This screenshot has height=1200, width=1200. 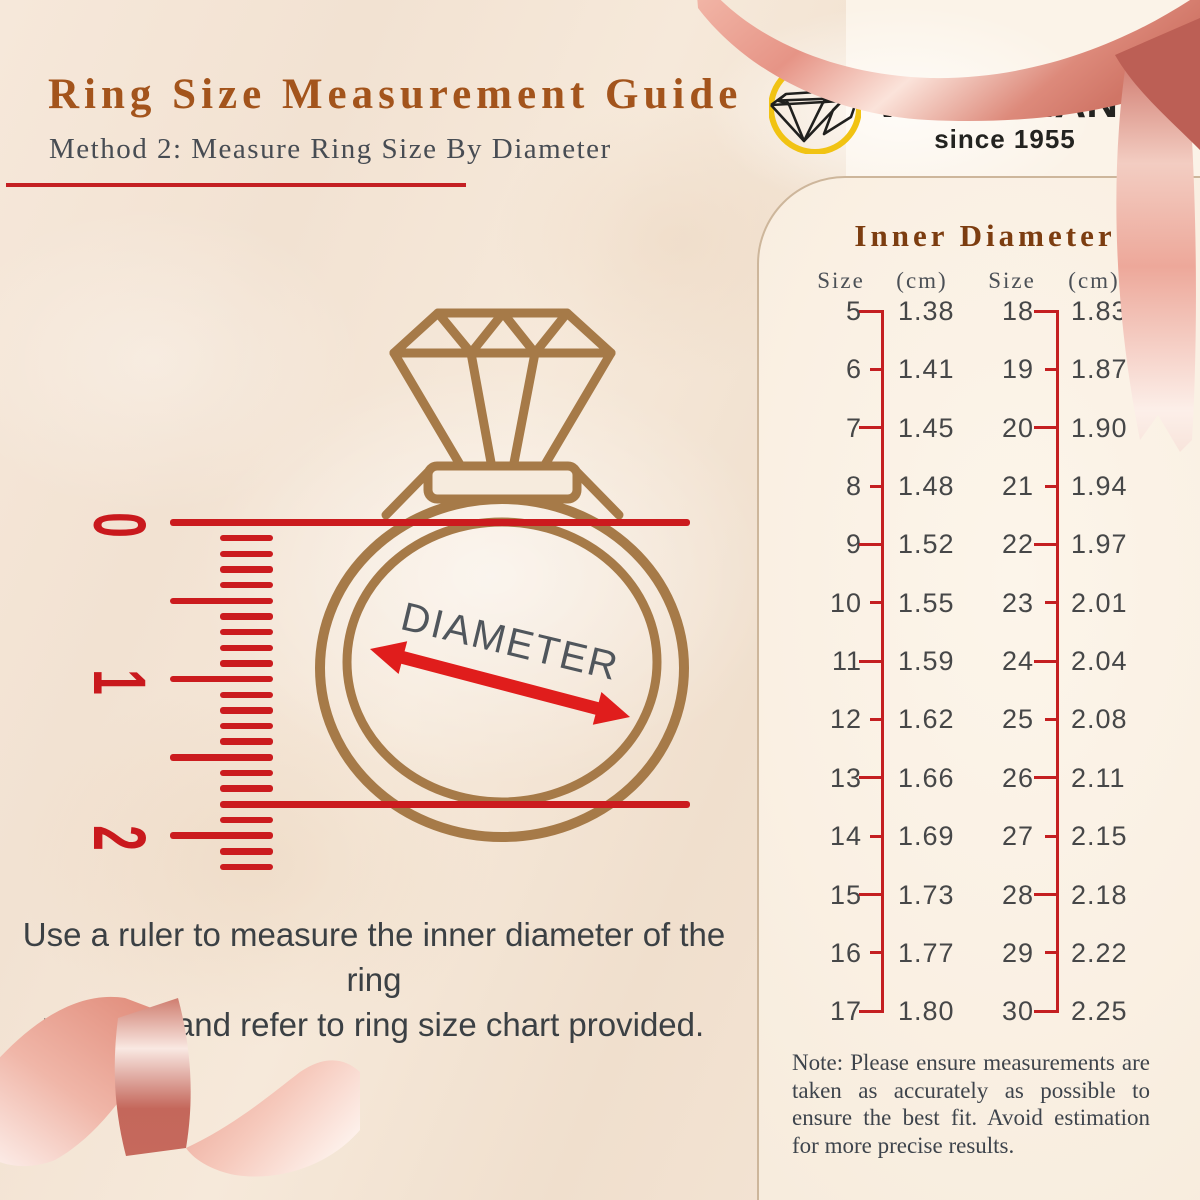 I want to click on ruler-mark-0: 0, so click(x=119, y=525).